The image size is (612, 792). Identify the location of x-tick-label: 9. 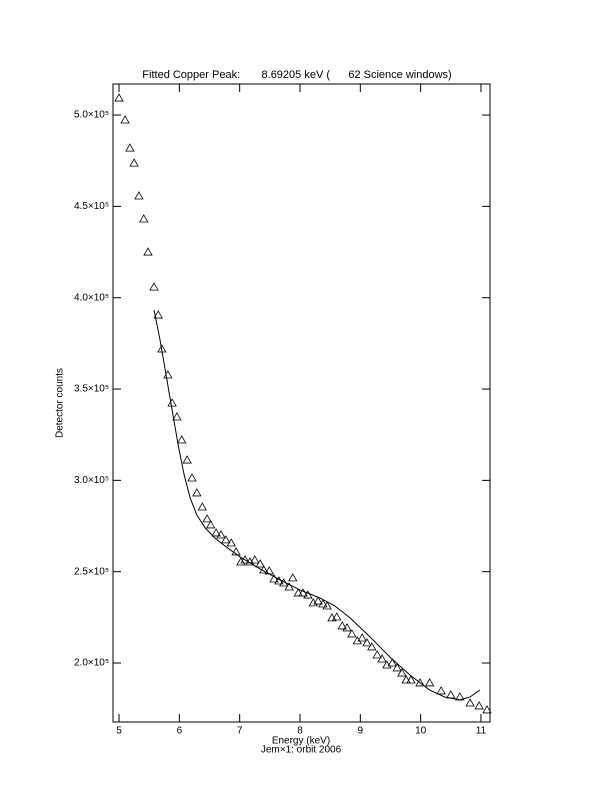
(361, 731).